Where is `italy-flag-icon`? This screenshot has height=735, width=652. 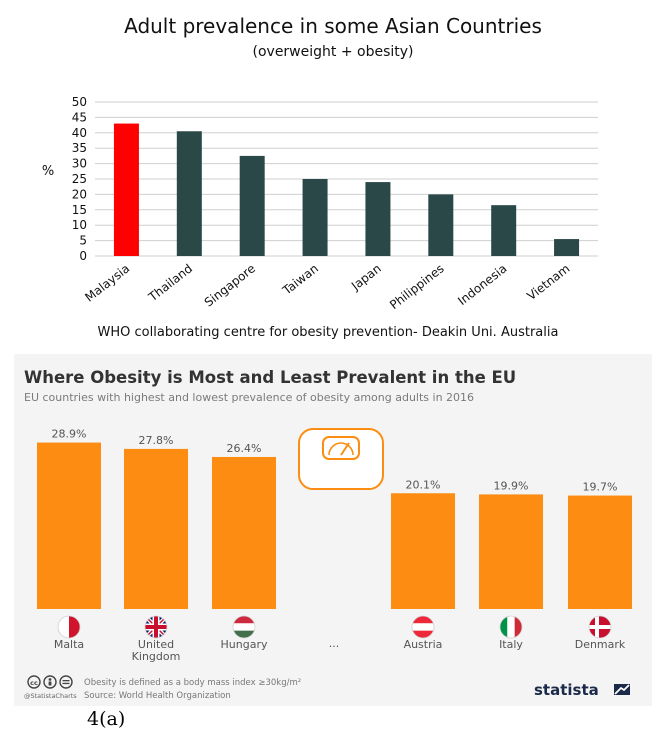
italy-flag-icon is located at coordinates (511, 627).